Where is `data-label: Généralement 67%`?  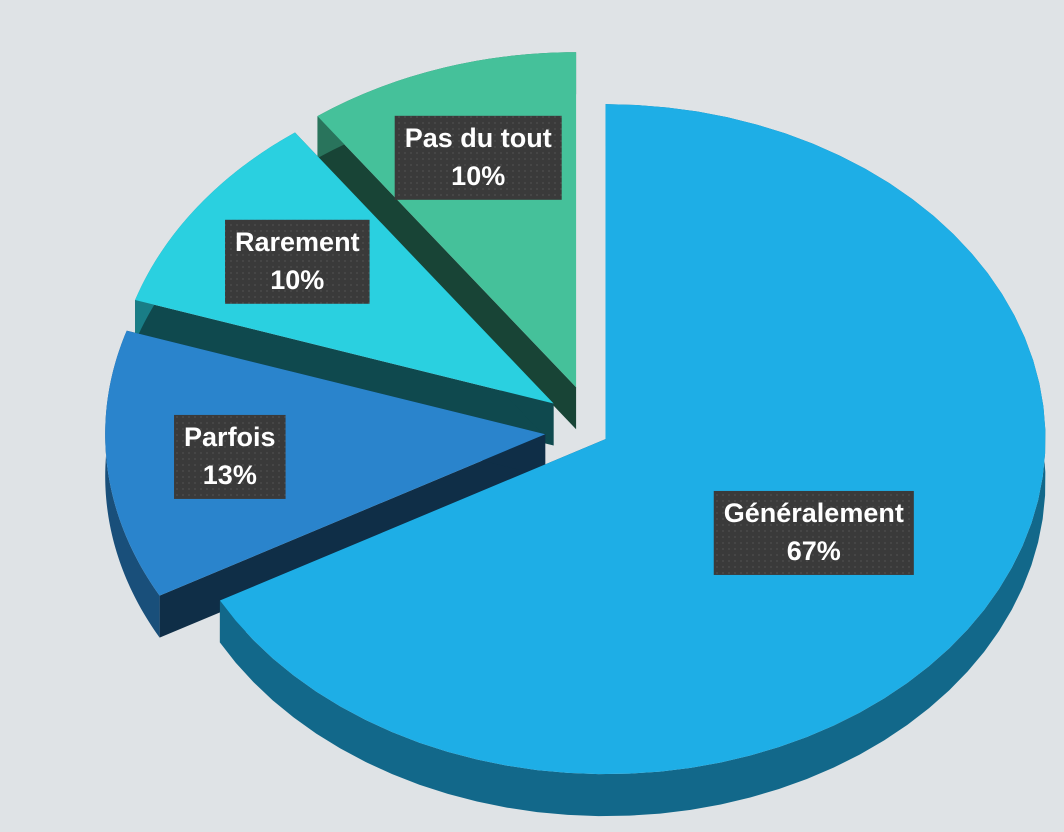 data-label: Généralement 67% is located at coordinates (813, 532).